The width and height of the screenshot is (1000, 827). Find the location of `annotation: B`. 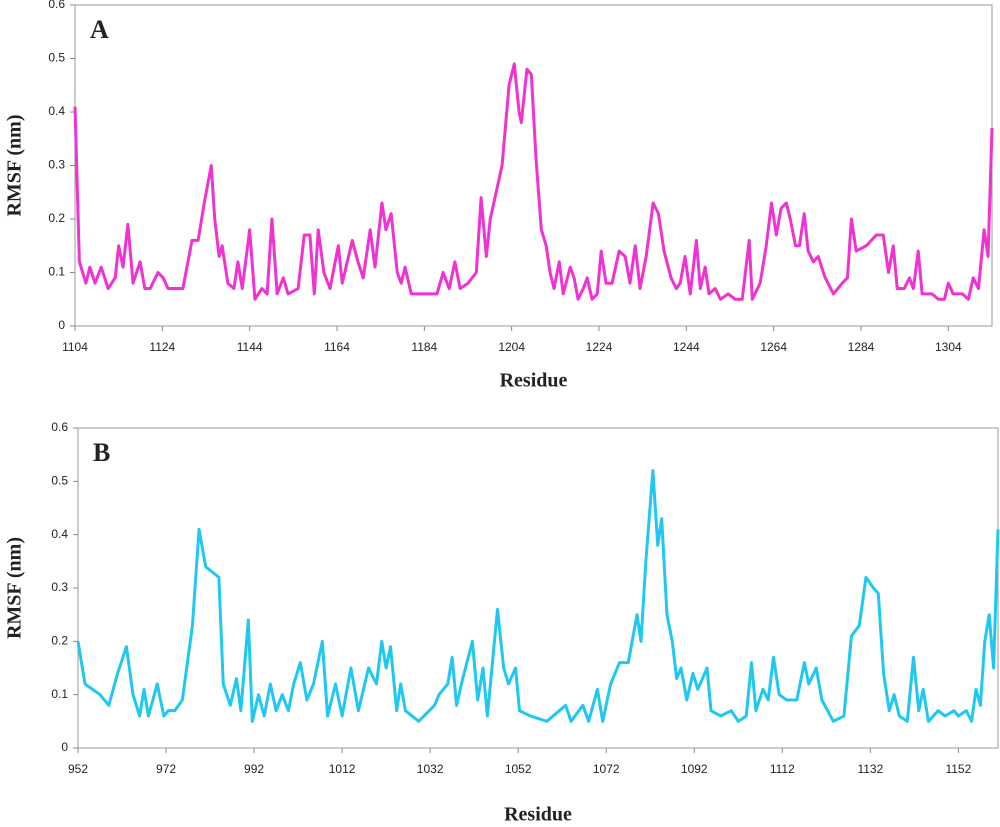

annotation: B is located at coordinates (101, 452).